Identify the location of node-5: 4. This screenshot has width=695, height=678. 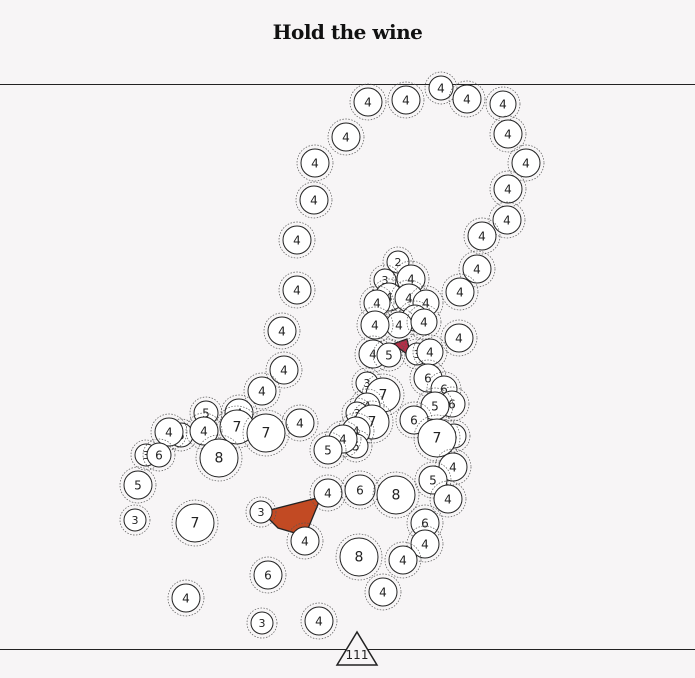
(346, 137).